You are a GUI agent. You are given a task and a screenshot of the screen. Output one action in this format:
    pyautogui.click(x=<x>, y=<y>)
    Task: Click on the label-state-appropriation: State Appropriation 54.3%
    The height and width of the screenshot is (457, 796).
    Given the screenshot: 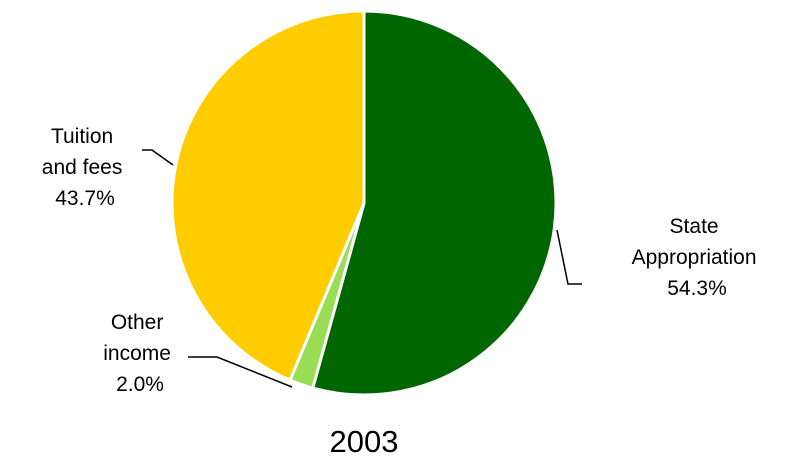 What is the action you would take?
    pyautogui.click(x=697, y=257)
    